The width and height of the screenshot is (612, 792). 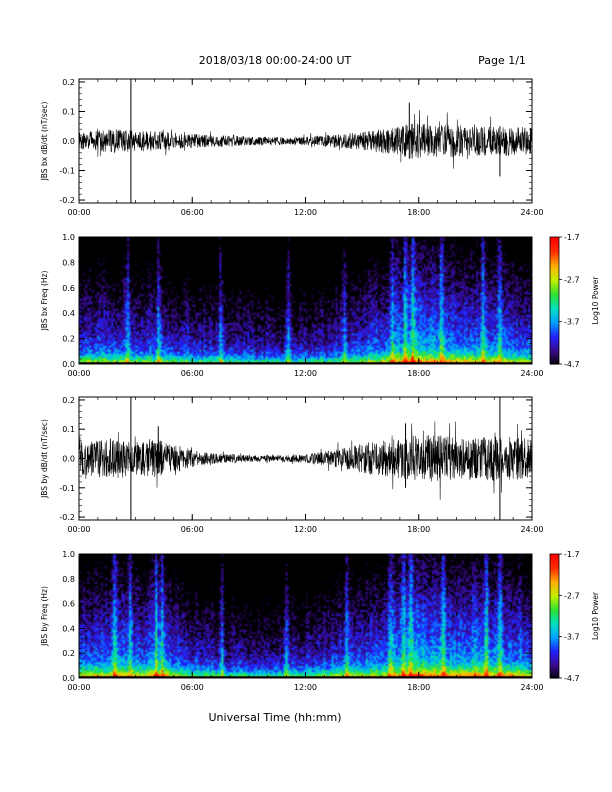 What do you see at coordinates (44, 616) in the screenshot?
I see `y-axis-title: JBS by Freq (Hz)` at bounding box center [44, 616].